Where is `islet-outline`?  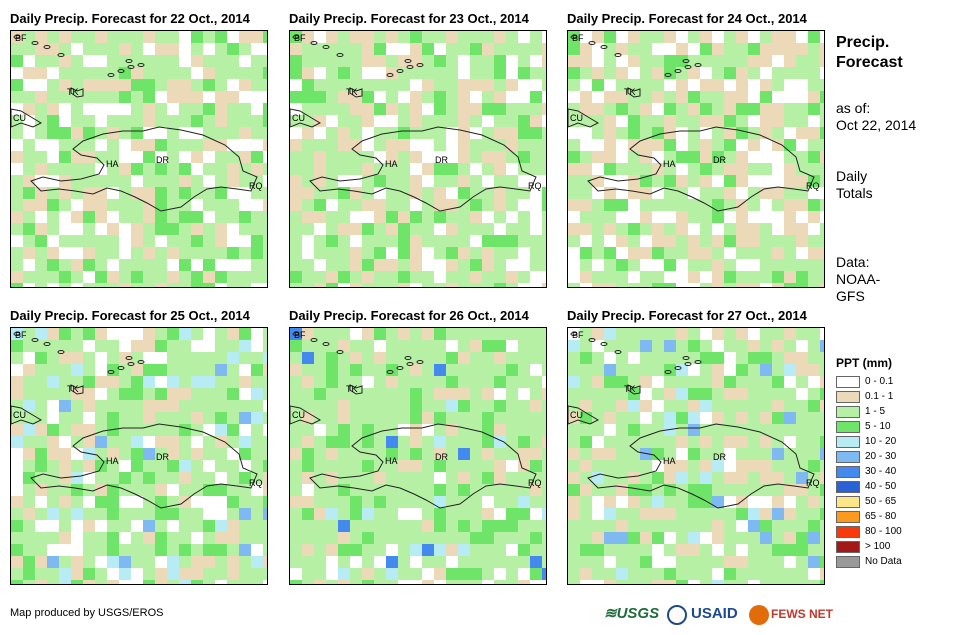
islet-outline is located at coordinates (340, 55).